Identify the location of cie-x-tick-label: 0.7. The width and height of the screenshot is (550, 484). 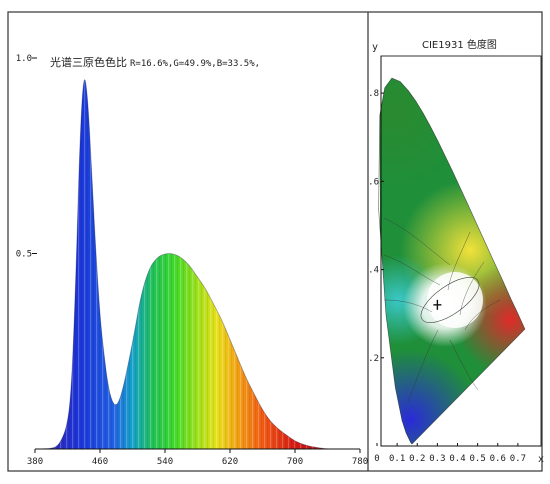
(518, 459).